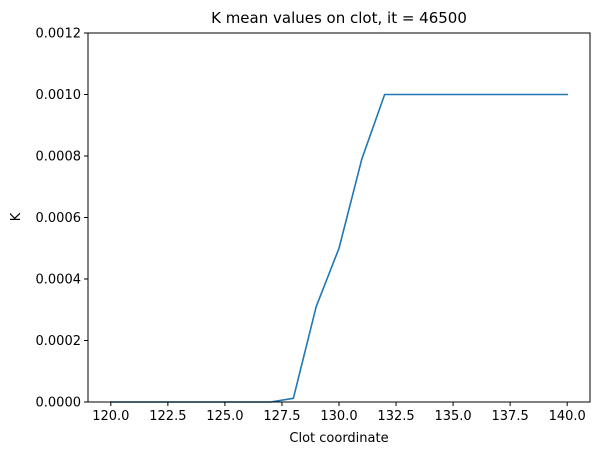 The image size is (593, 455). I want to click on y-tick-label: 0.0012, so click(59, 34).